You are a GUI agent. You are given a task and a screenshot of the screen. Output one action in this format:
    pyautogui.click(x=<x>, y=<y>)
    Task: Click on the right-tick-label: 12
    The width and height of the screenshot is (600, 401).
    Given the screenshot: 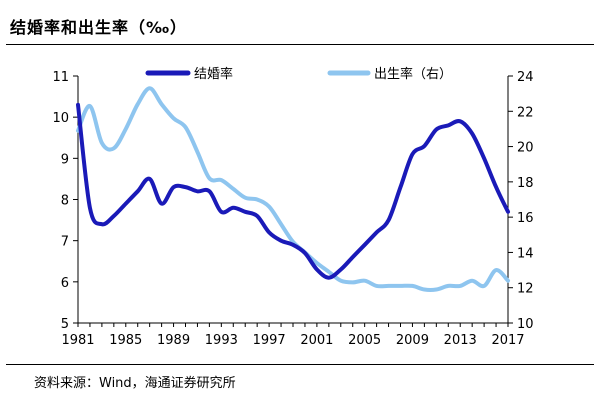 What is the action you would take?
    pyautogui.click(x=525, y=289)
    